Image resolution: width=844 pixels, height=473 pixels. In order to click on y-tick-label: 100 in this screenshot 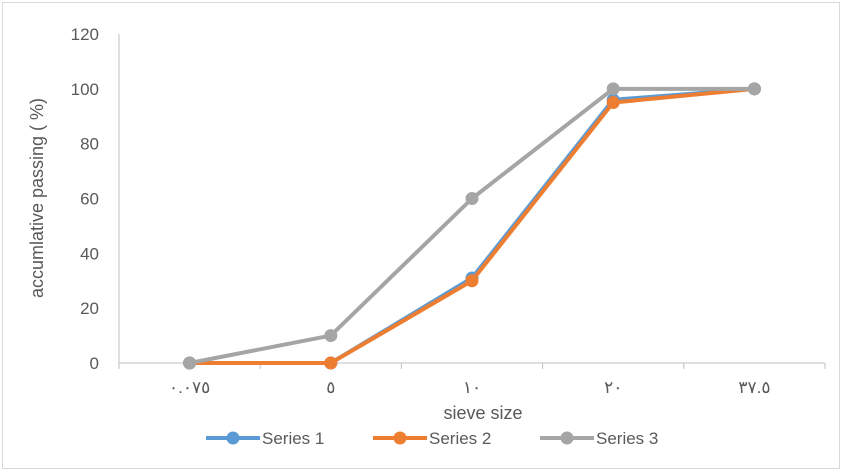, I will do `click(85, 89)`.